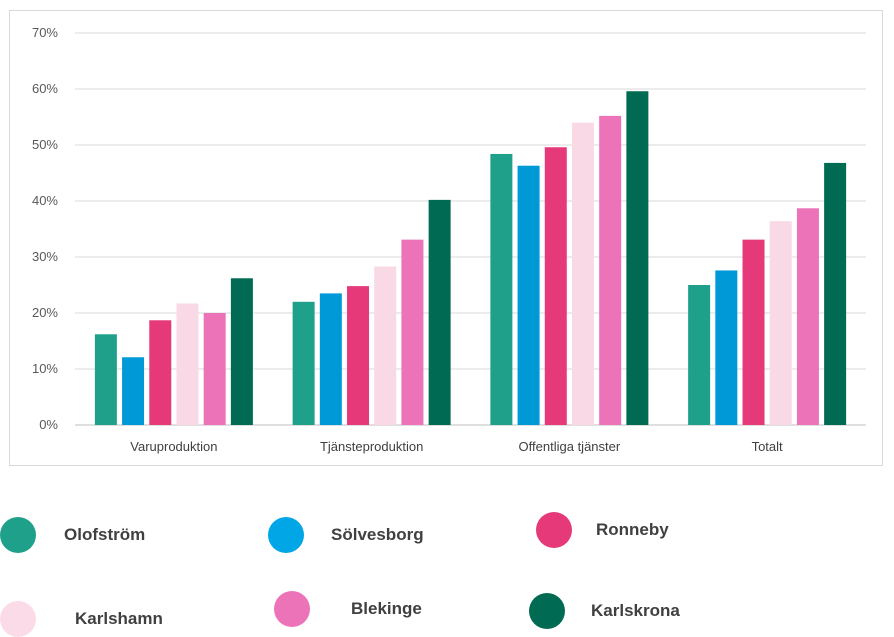 The width and height of the screenshot is (894, 637). I want to click on x-category-label: Totalt, so click(767, 446).